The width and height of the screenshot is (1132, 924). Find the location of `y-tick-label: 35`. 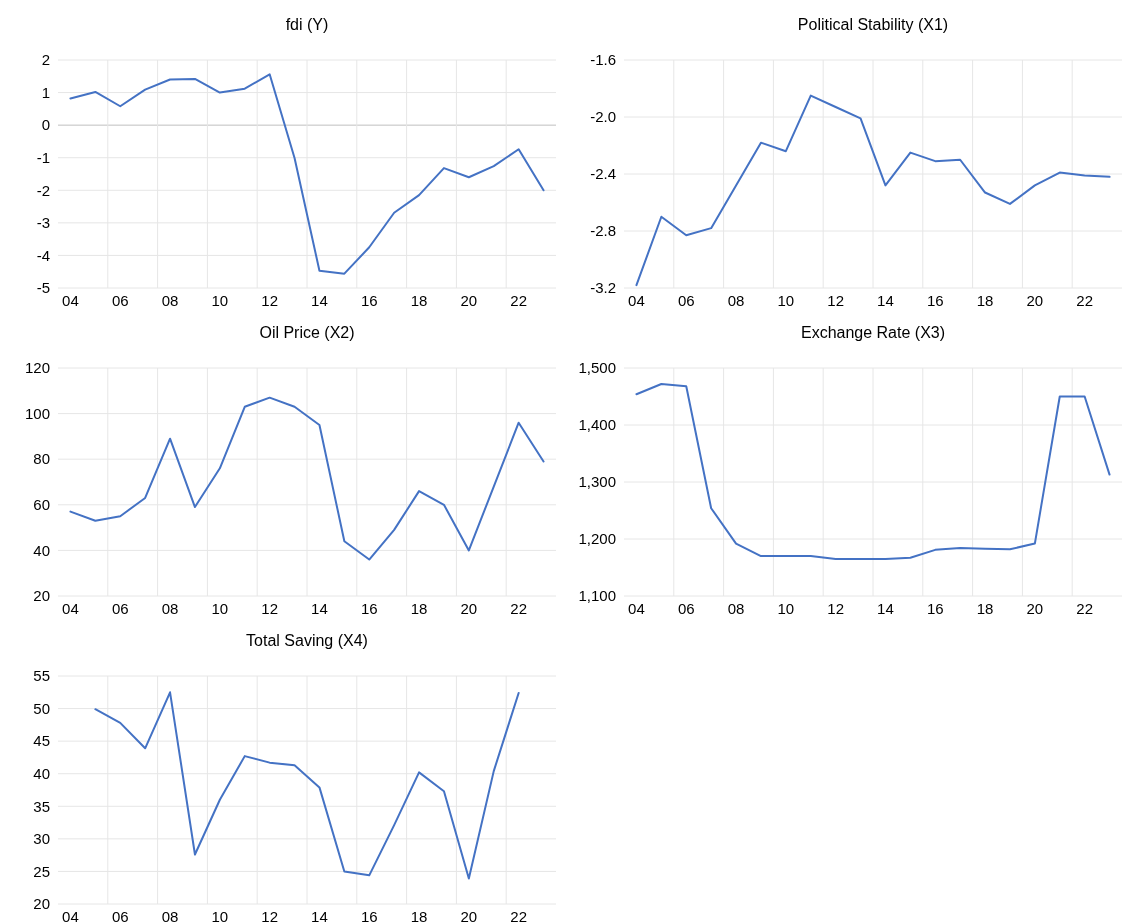

y-tick-label: 35 is located at coordinates (41, 806).